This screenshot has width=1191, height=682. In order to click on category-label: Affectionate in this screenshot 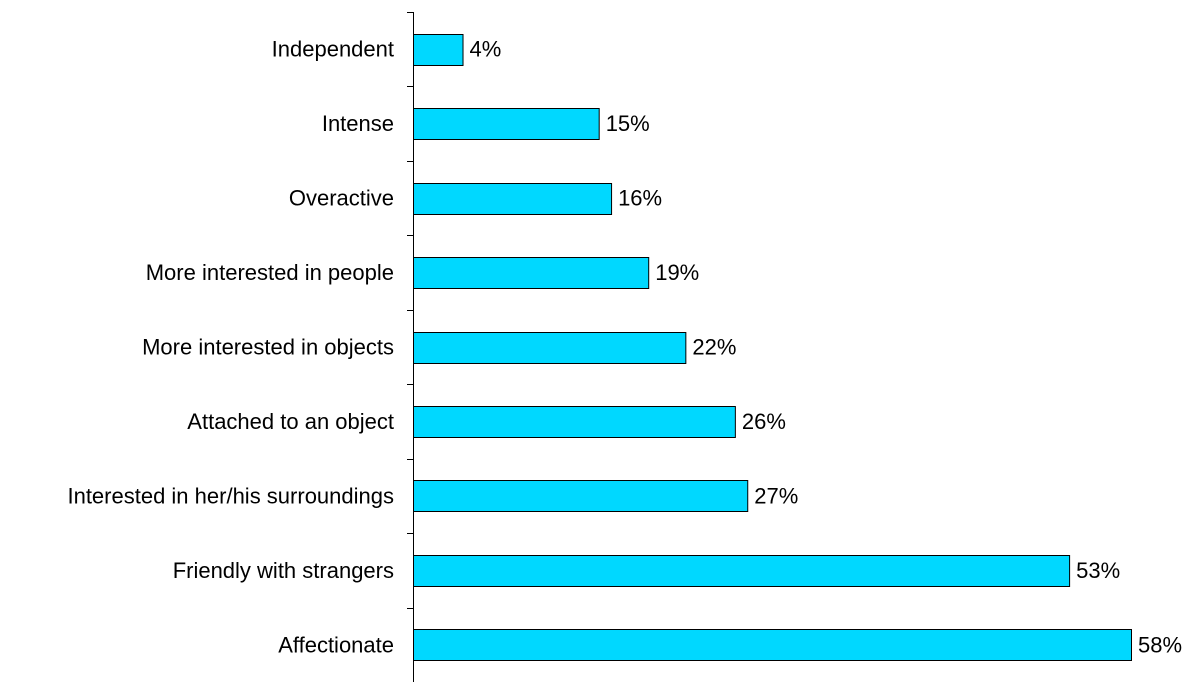, I will do `click(336, 644)`.